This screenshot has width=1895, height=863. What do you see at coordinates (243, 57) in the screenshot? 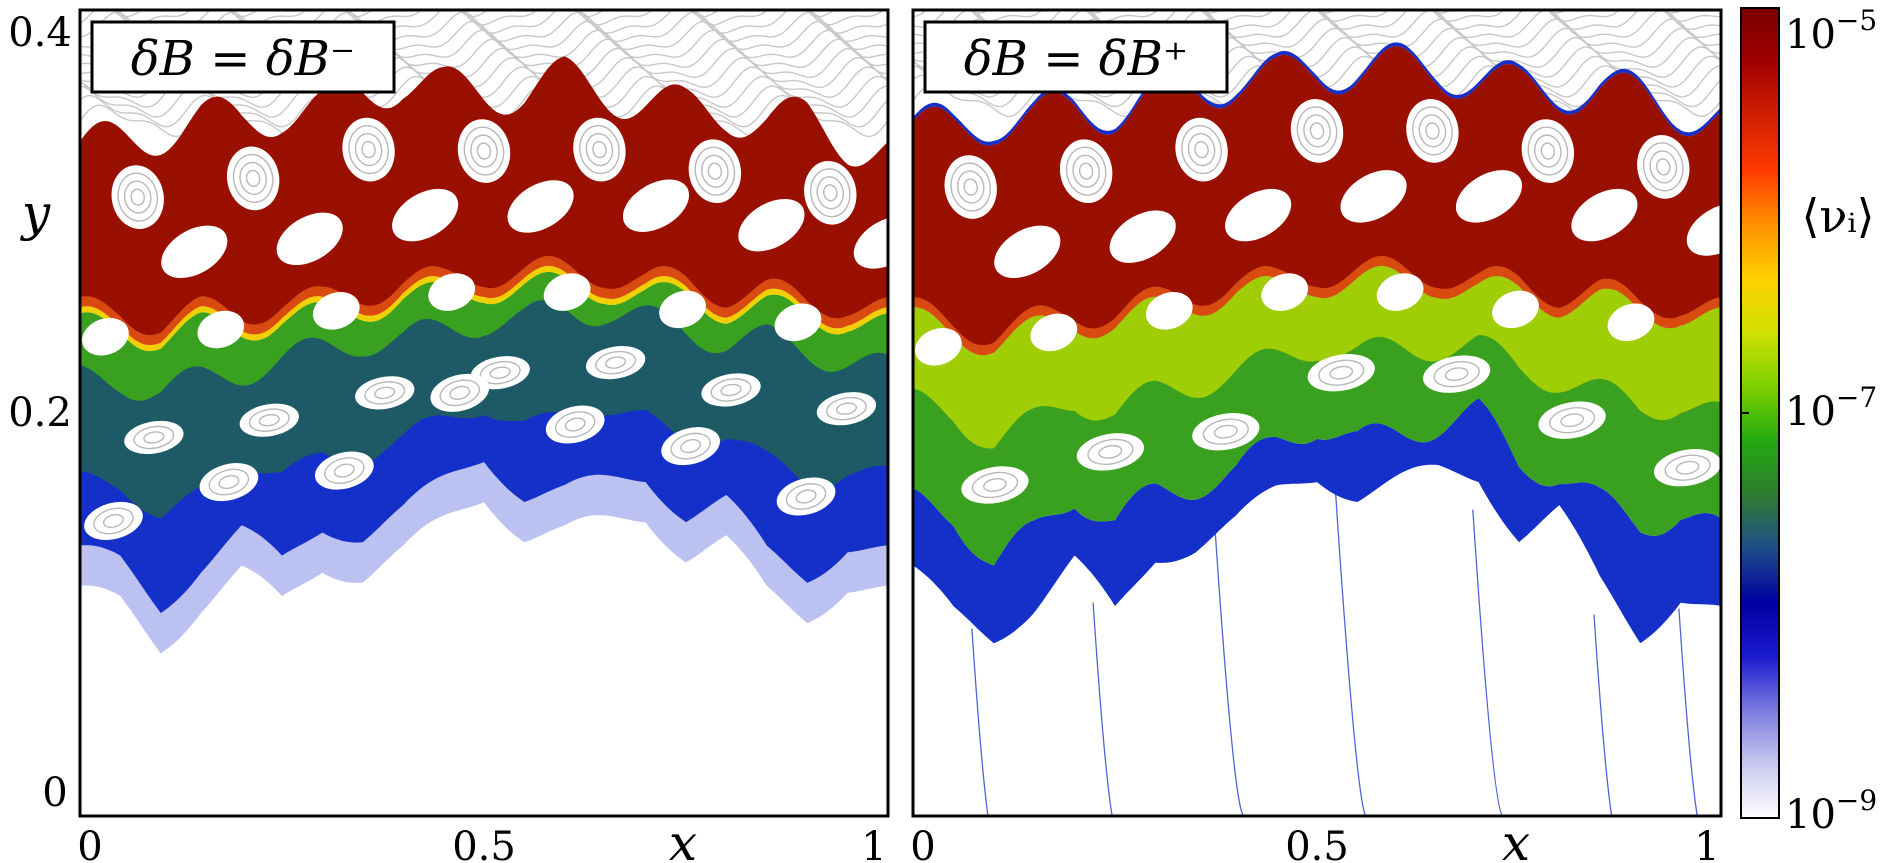
I see `left-title-frame` at bounding box center [243, 57].